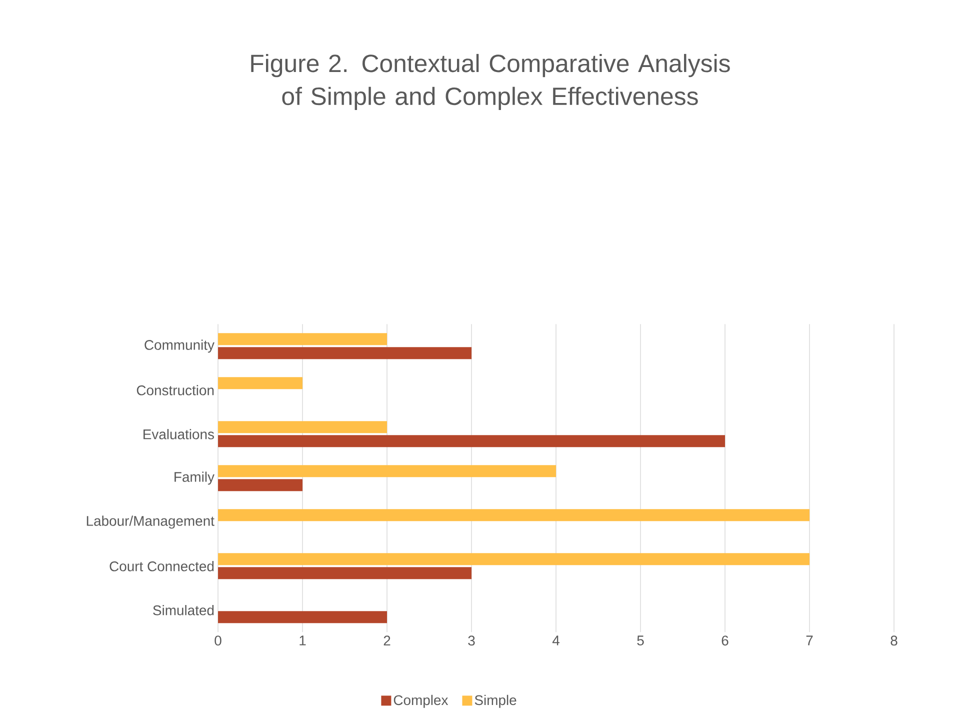 Image resolution: width=957 pixels, height=710 pixels. Describe the element at coordinates (218, 640) in the screenshot. I see `x-tick-label: 0` at that location.